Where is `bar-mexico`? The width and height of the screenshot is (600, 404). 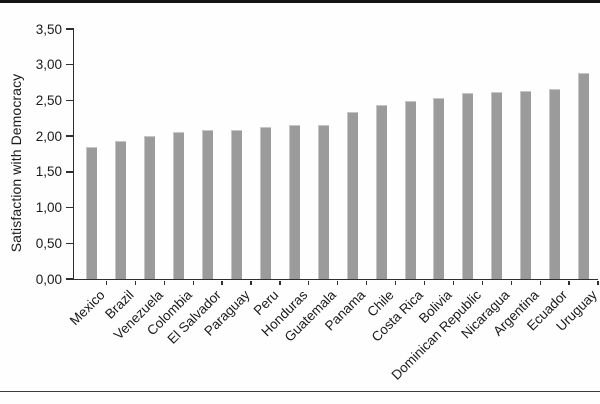
bar-mexico is located at coordinates (92, 212).